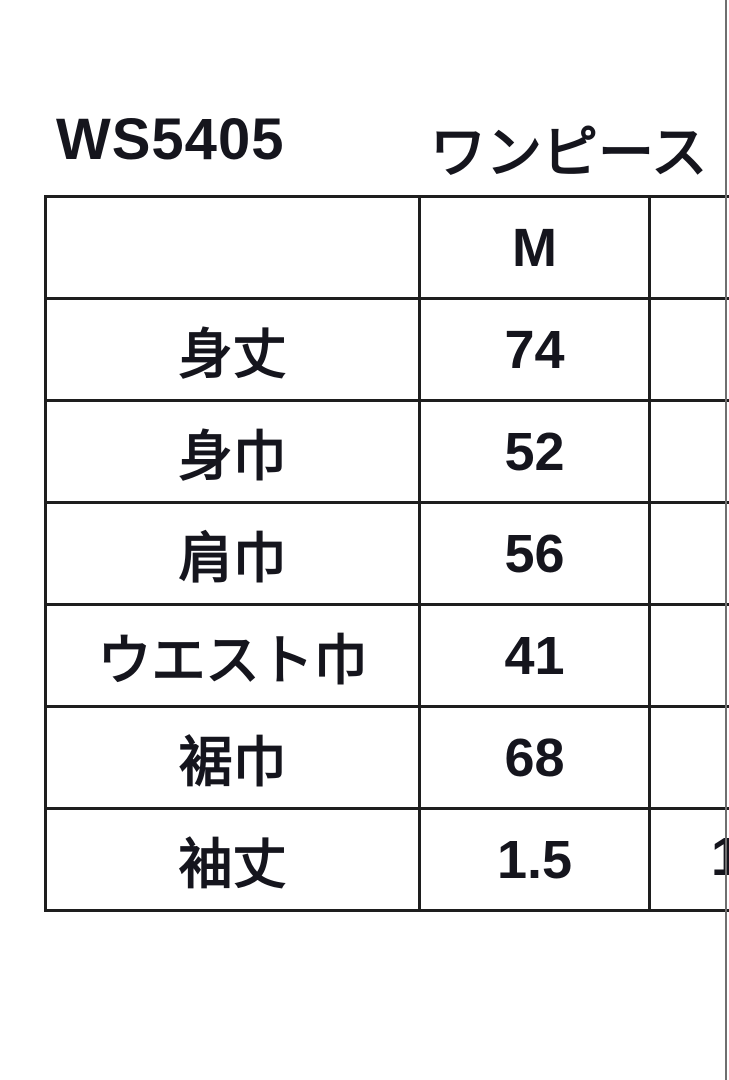 Image resolution: width=729 pixels, height=1080 pixels. Describe the element at coordinates (688, 247) in the screenshot. I see `header-cell-next-size` at that location.